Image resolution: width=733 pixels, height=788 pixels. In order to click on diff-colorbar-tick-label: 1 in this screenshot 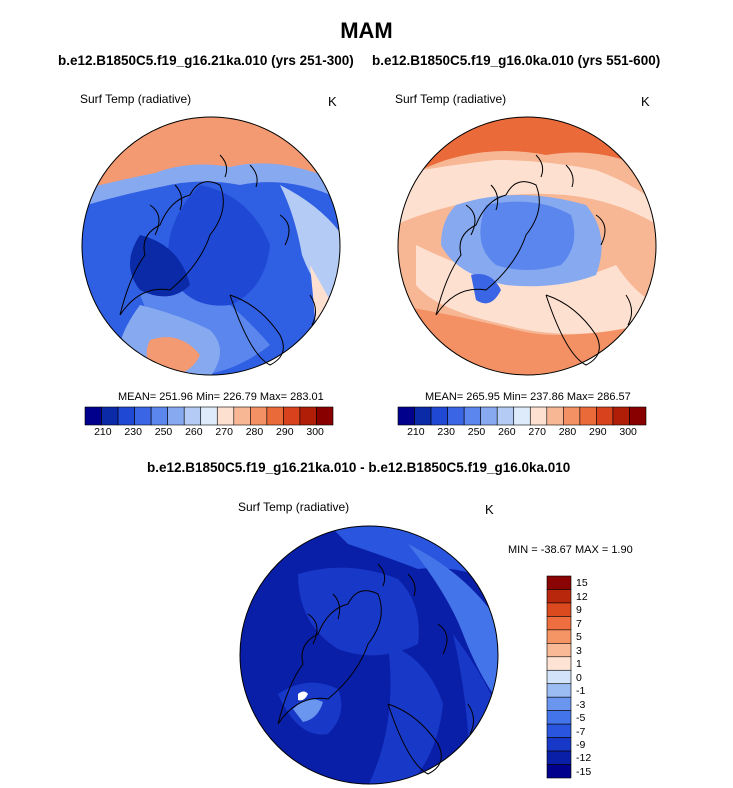, I will do `click(579, 664)`.